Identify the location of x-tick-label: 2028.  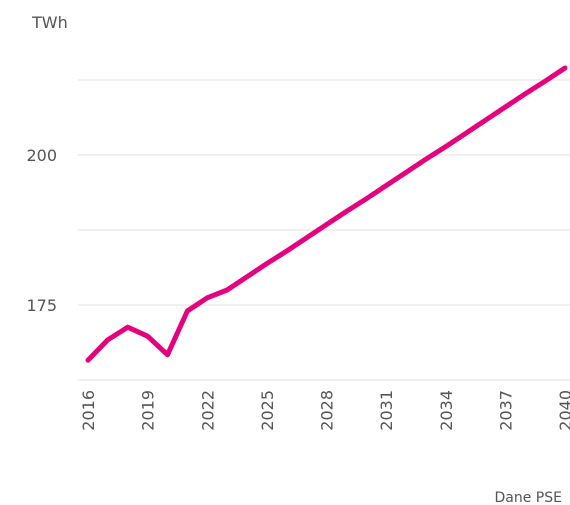
(327, 410).